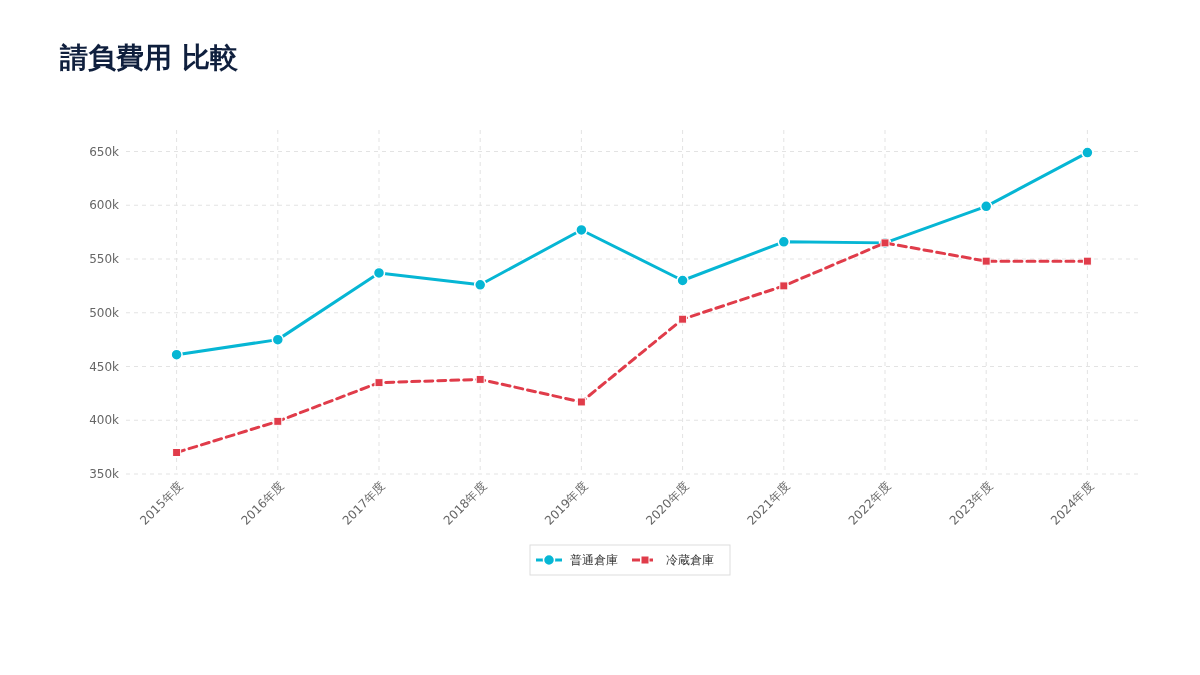 The height and width of the screenshot is (675, 1200). I want to click on y-tick-label: 550k, so click(104, 259).